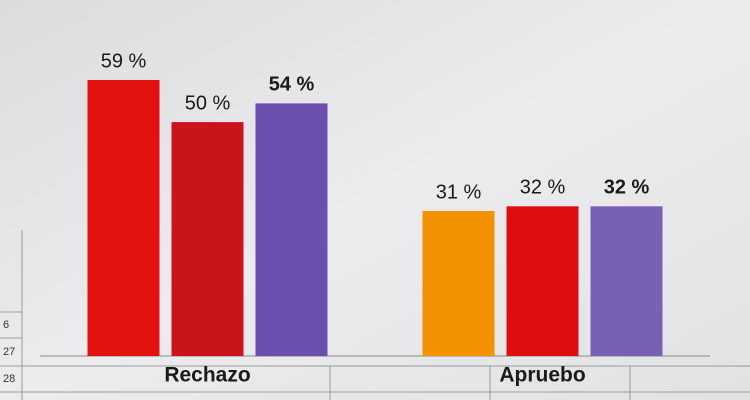 Image resolution: width=750 pixels, height=400 pixels. What do you see at coordinates (542, 375) in the screenshot?
I see `category-label: Apruebo` at bounding box center [542, 375].